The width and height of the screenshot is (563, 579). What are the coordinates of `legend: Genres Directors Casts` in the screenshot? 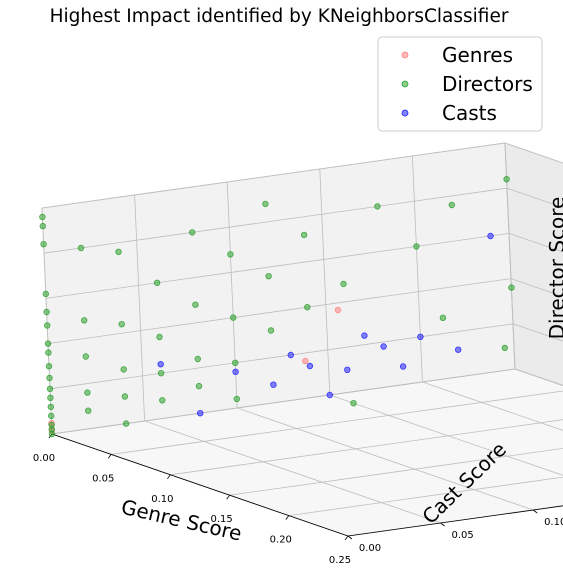 It's located at (460, 84).